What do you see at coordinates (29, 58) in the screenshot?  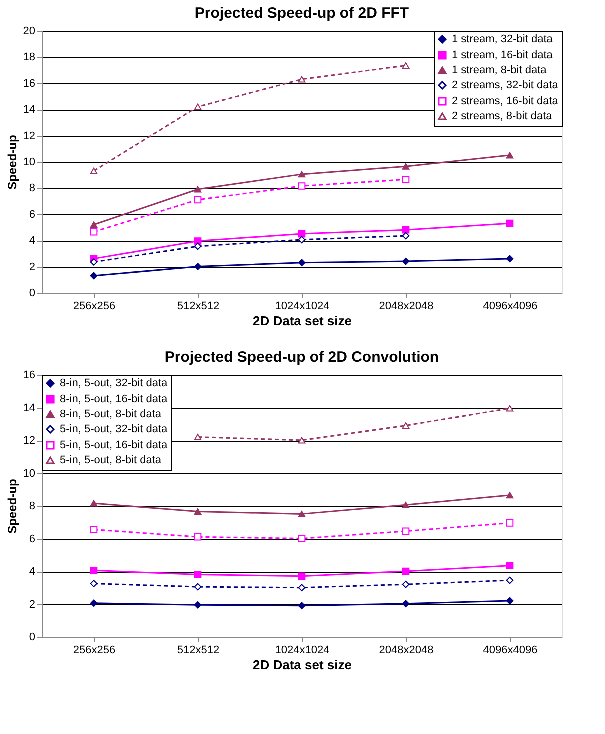 I see `y-tick-label: 18` at bounding box center [29, 58].